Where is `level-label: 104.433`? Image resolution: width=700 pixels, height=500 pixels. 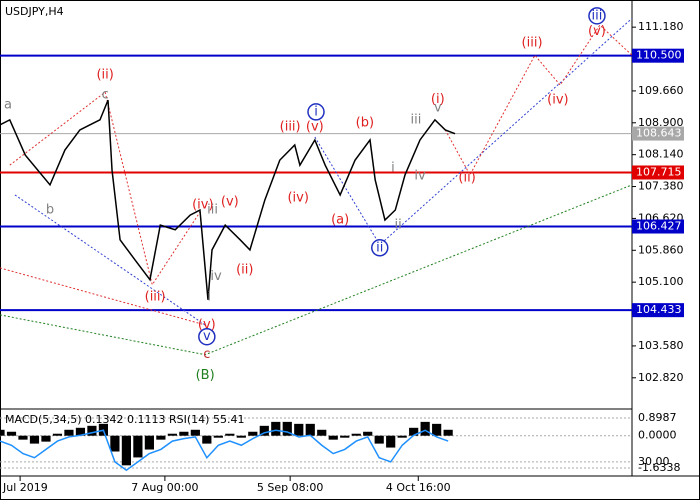 level-label: 104.433 is located at coordinates (659, 309).